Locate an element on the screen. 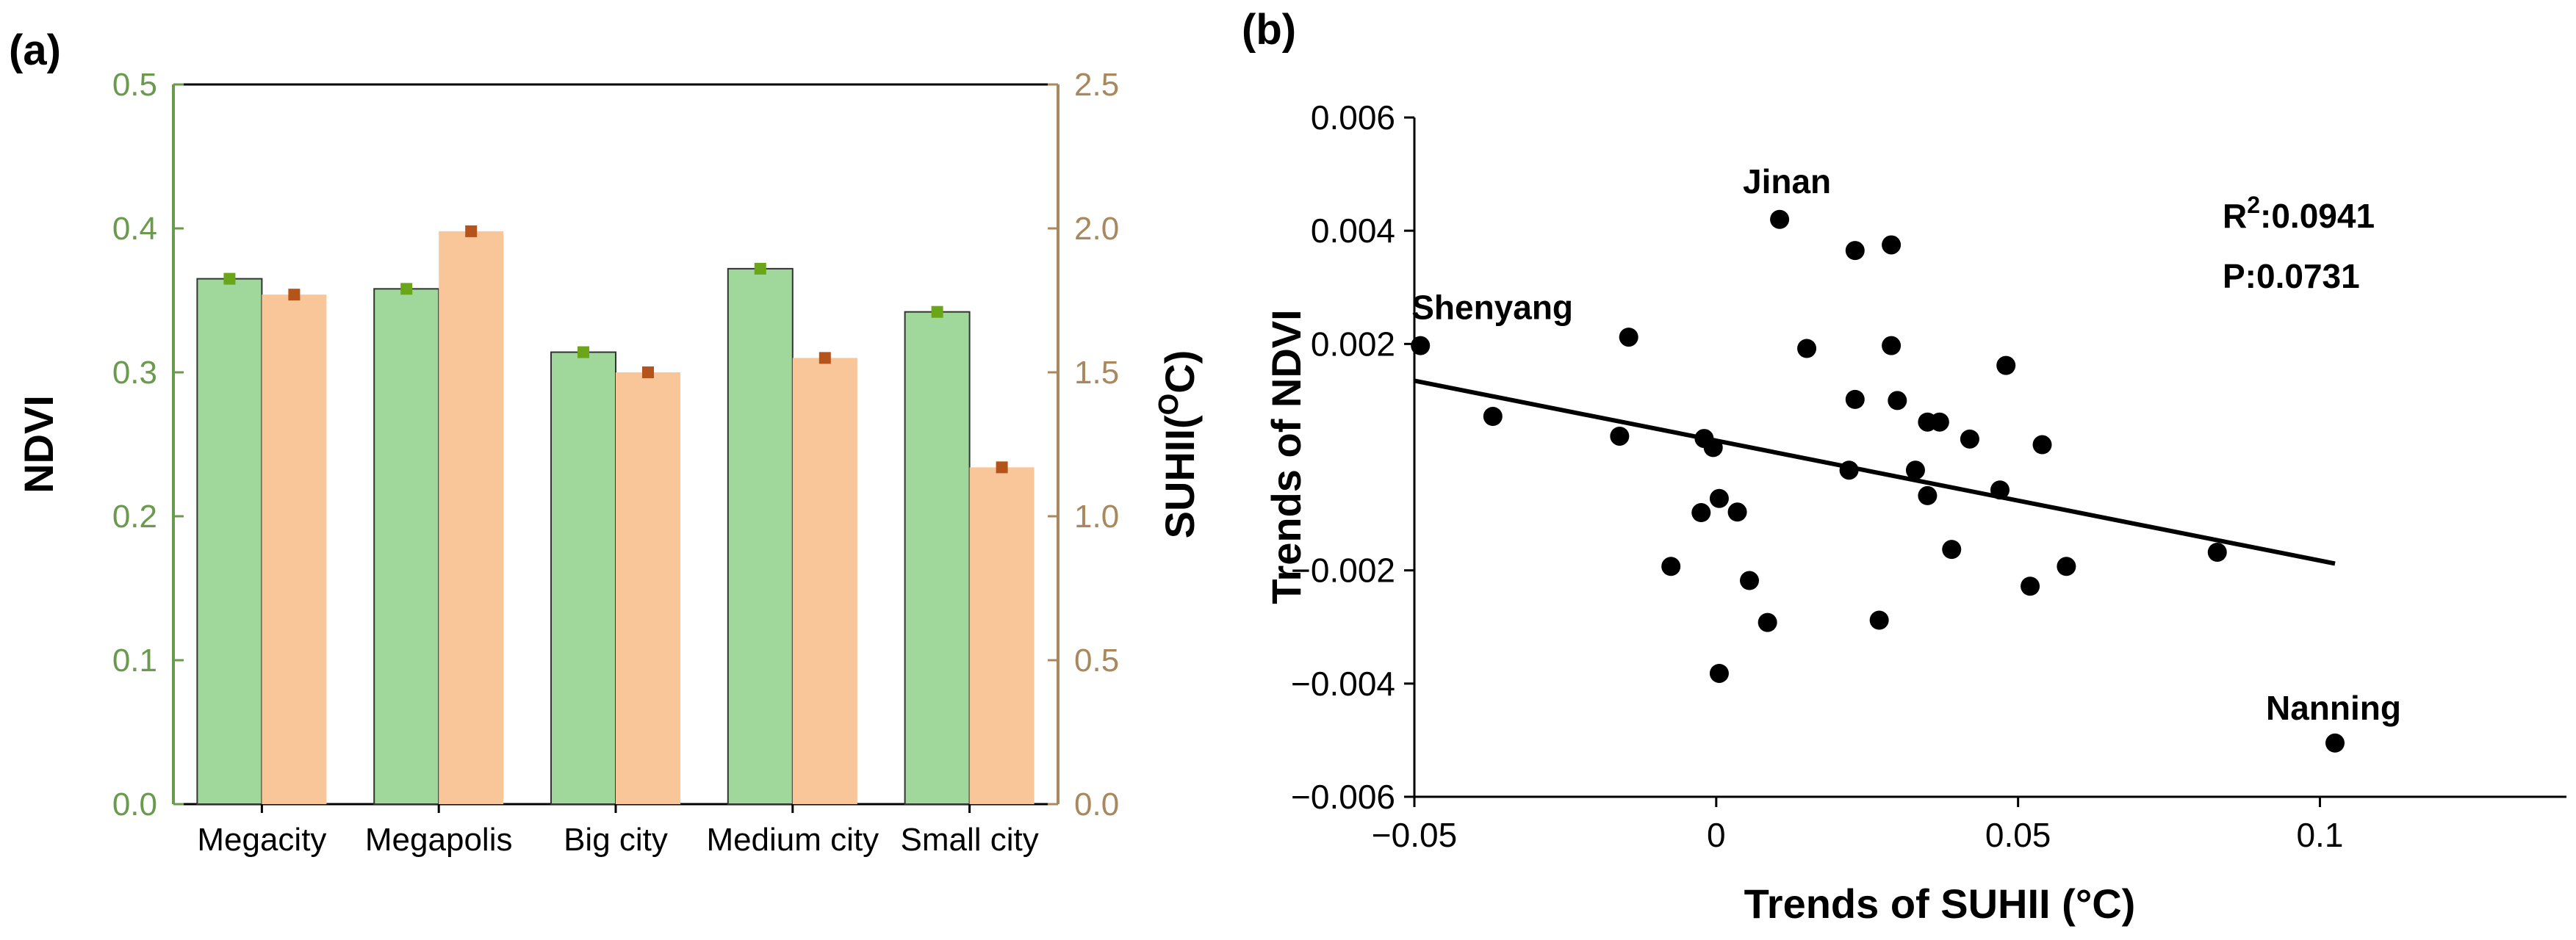  category-tick-label: Big city is located at coordinates (616, 840).